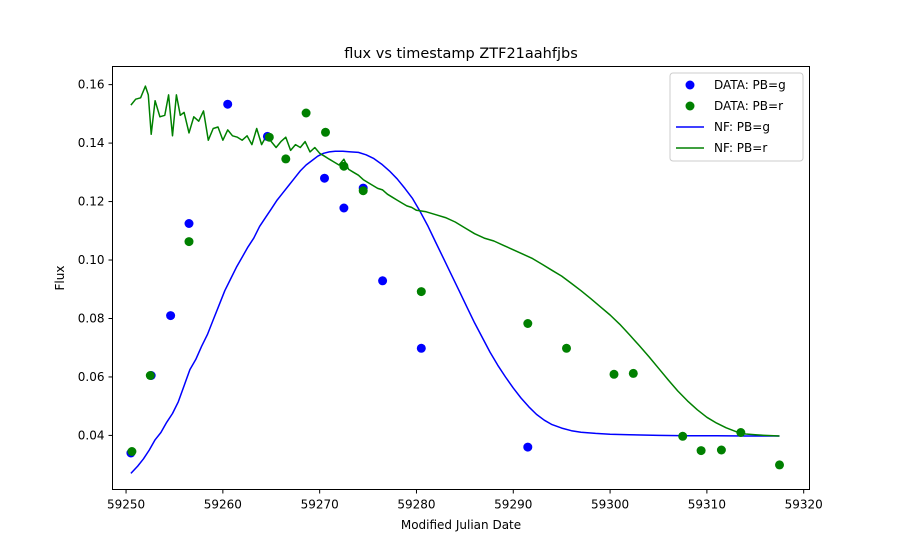 This screenshot has height=550, width=900. What do you see at coordinates (610, 505) in the screenshot?
I see `x-tick-label-5: 59300` at bounding box center [610, 505].